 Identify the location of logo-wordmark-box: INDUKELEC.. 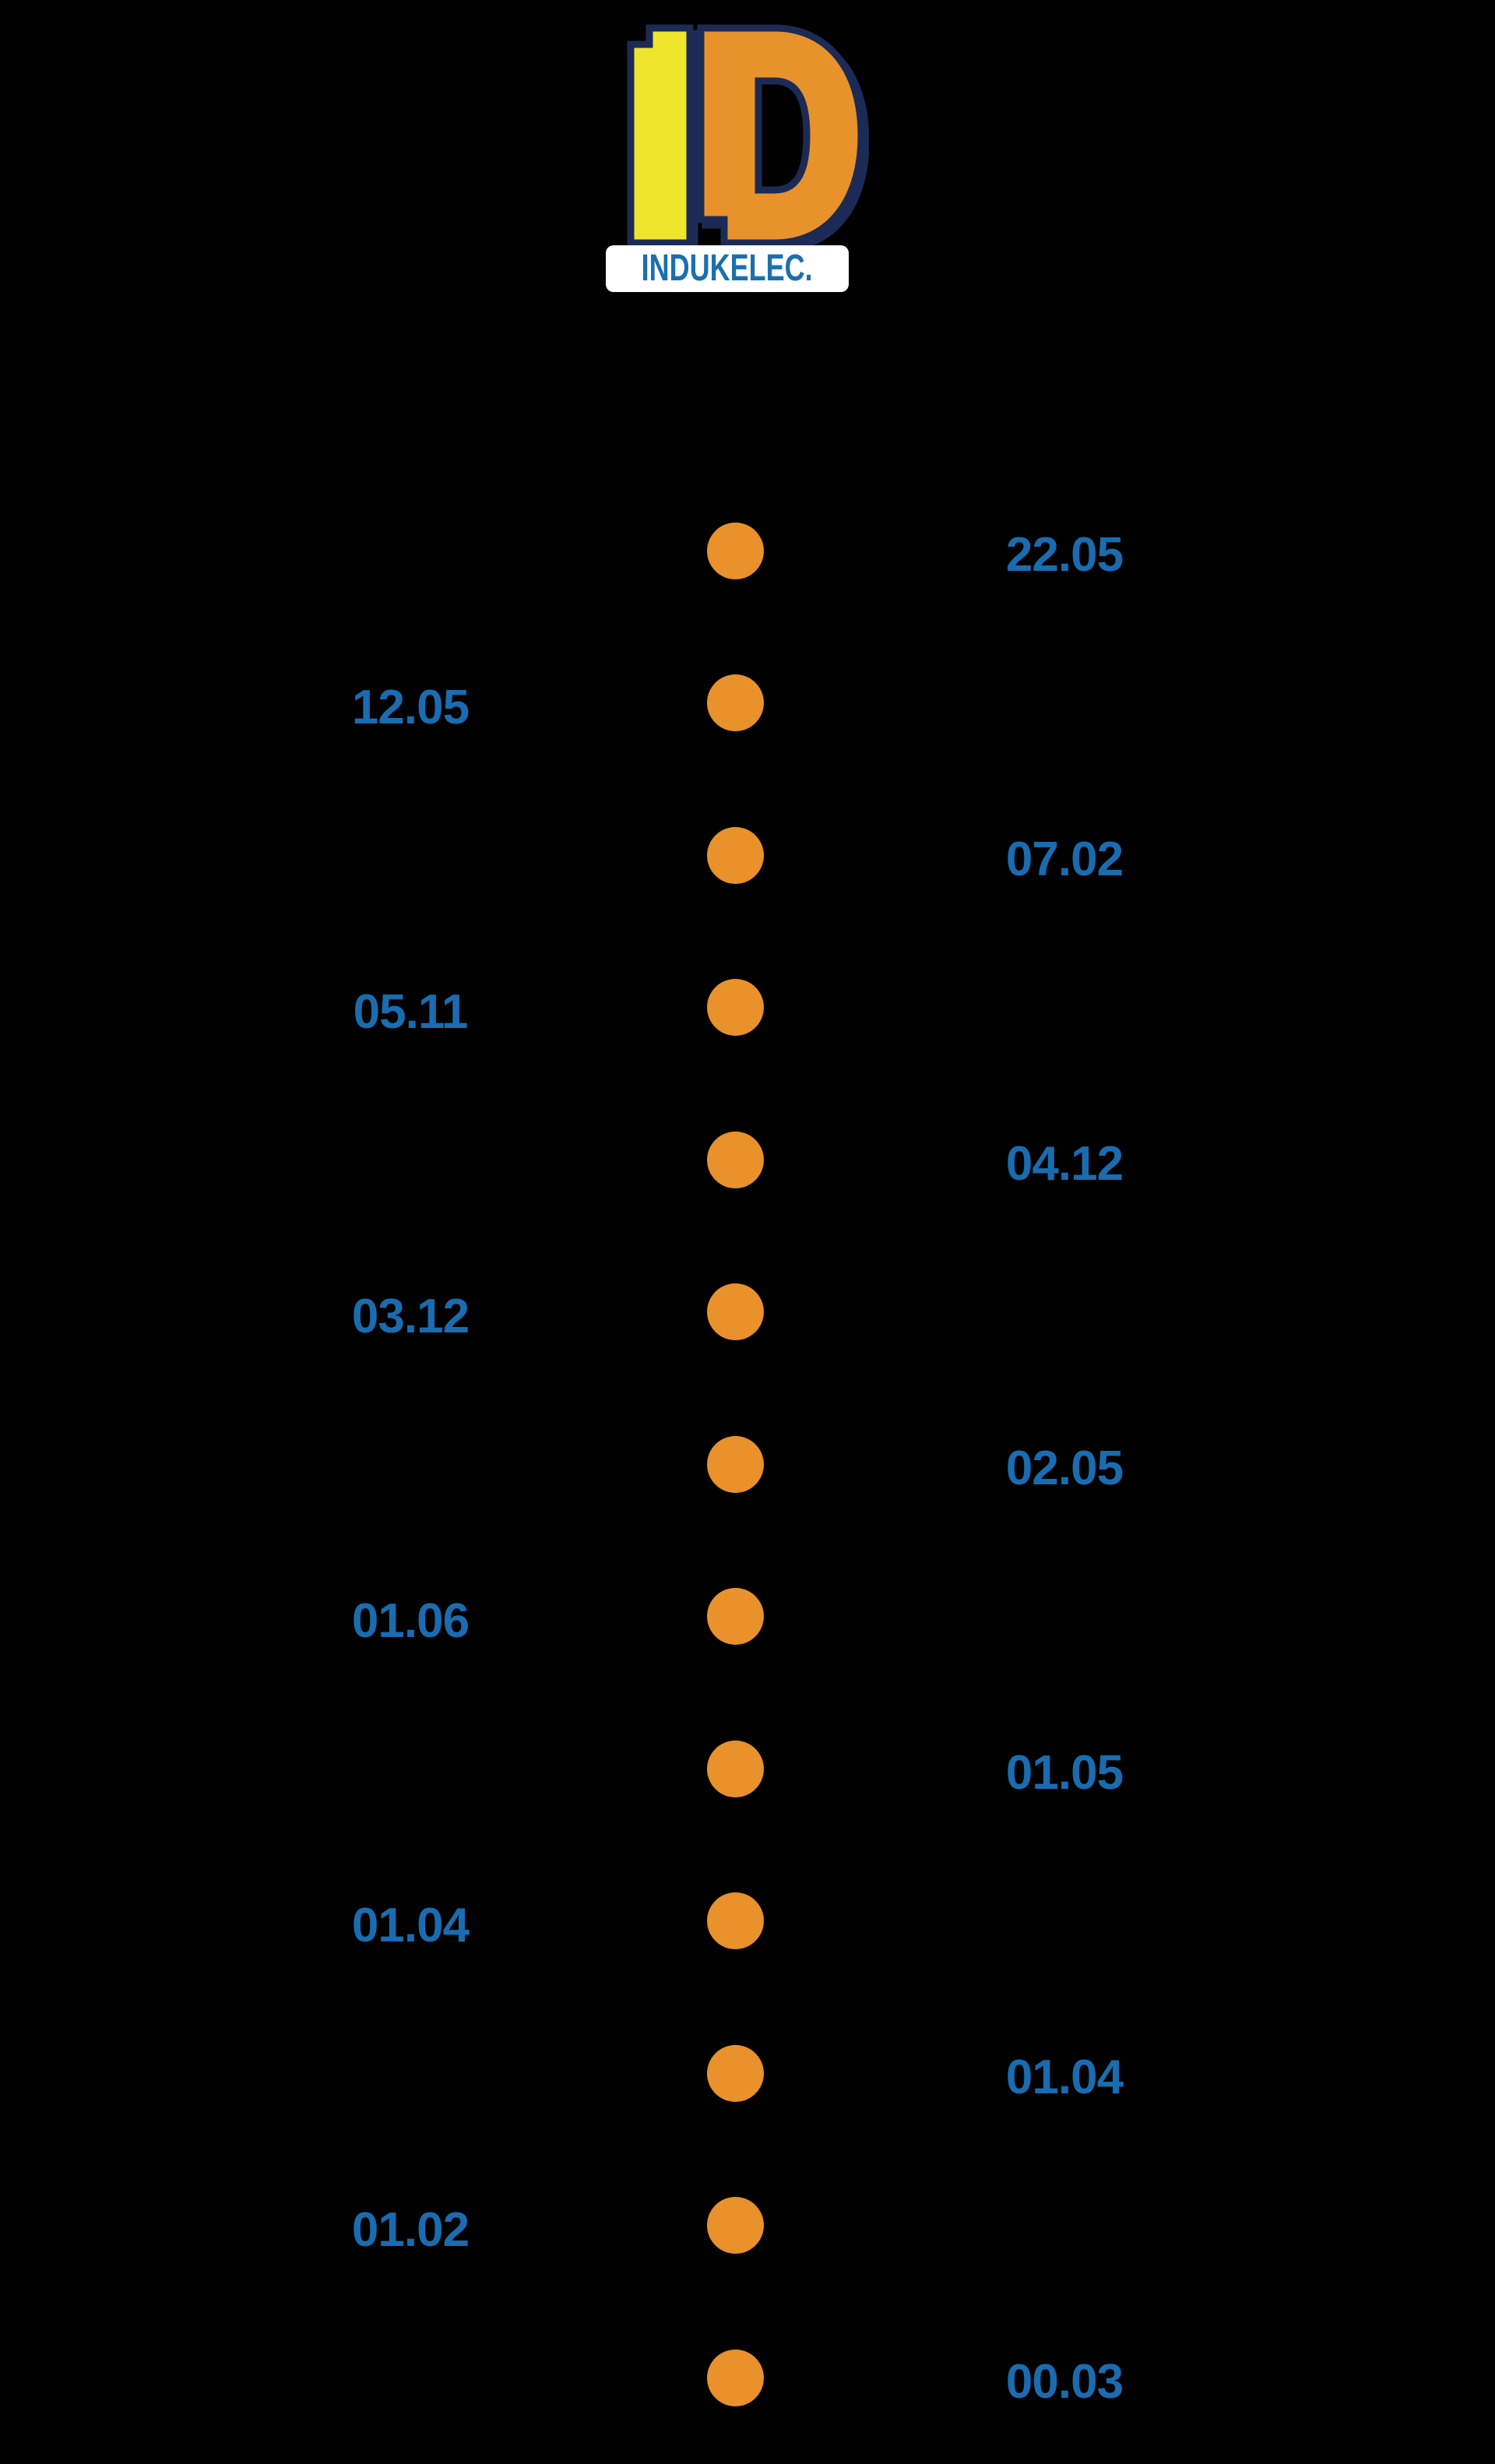
(727, 268).